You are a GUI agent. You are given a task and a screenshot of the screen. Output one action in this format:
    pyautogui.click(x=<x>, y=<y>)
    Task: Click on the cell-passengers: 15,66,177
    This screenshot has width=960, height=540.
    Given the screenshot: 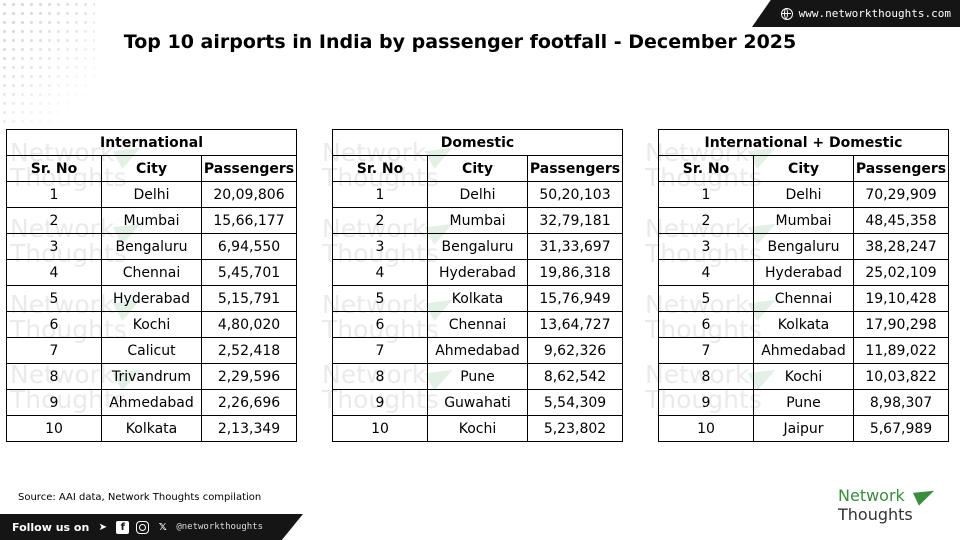 What is the action you would take?
    pyautogui.click(x=249, y=220)
    